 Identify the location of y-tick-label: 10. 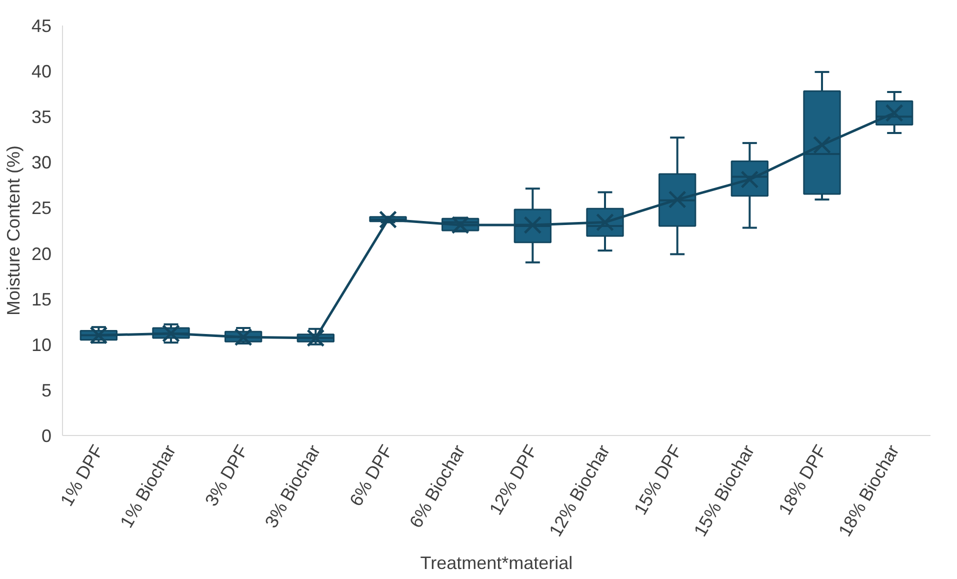
(41, 344).